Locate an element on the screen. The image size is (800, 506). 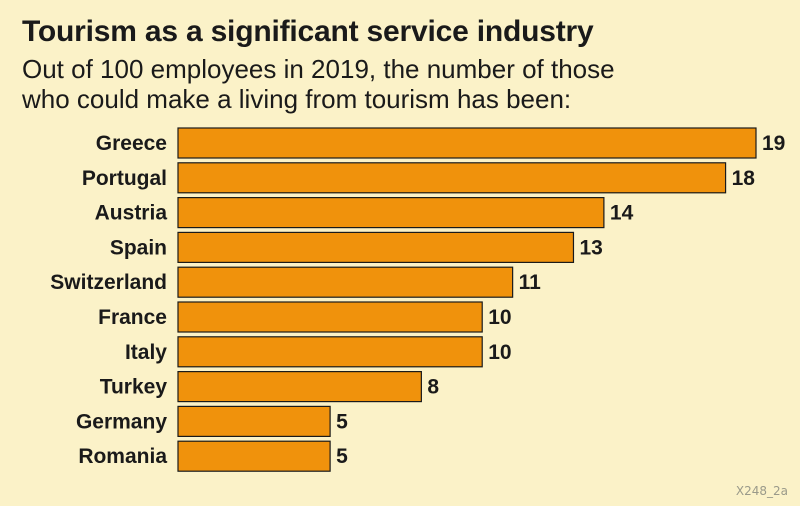
value-label-spain: 13 is located at coordinates (590, 247).